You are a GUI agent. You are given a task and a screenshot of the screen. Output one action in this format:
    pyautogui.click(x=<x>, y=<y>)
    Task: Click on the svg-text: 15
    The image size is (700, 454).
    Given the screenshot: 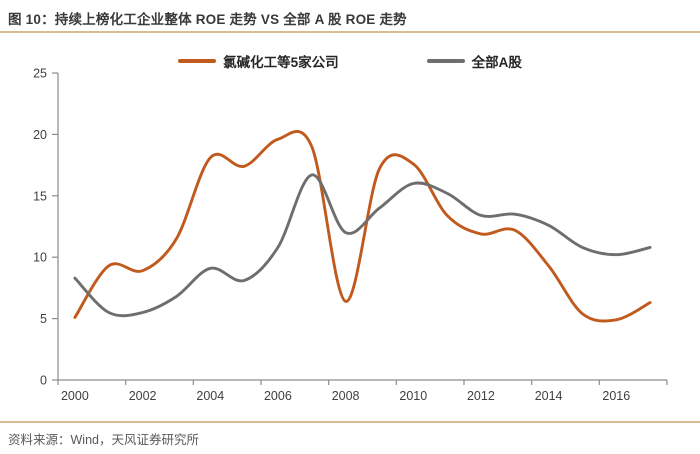 What is the action you would take?
    pyautogui.click(x=40, y=196)
    